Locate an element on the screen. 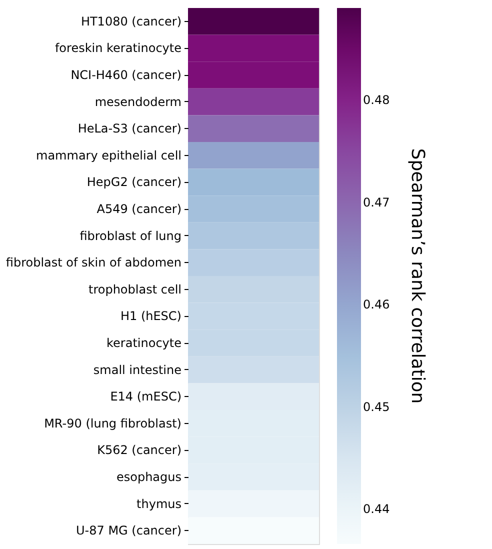  y-tick-label: NCI-H460 (cancer) is located at coordinates (126, 75).